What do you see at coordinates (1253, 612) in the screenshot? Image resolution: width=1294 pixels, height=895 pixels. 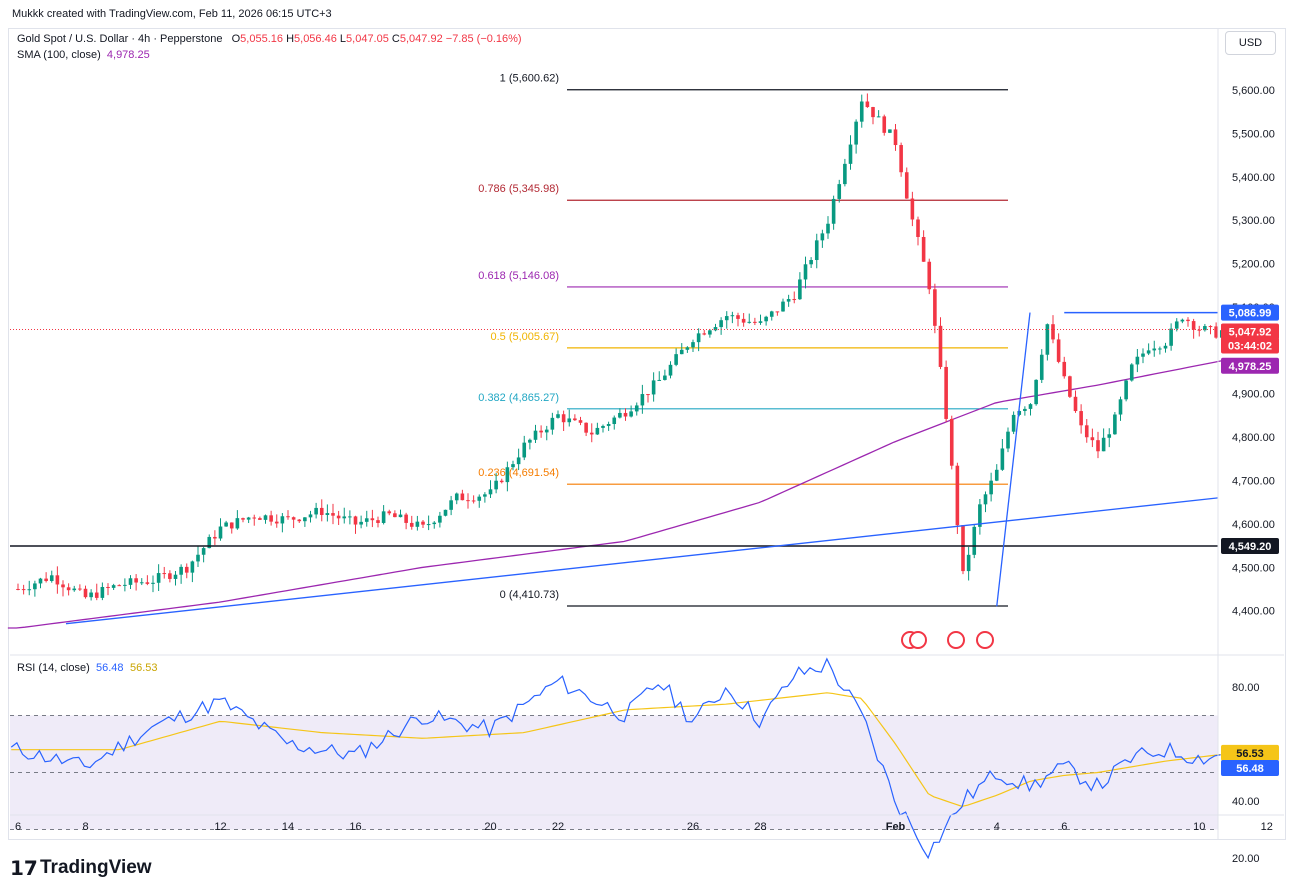 I see `price-tick: 4,400.00` at bounding box center [1253, 612].